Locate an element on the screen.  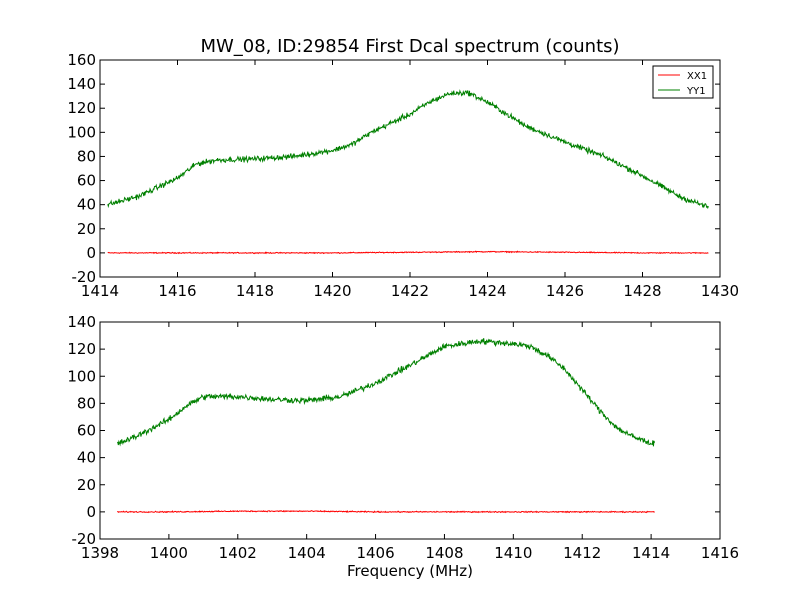
legend-label-xx1: XX1 is located at coordinates (697, 76).